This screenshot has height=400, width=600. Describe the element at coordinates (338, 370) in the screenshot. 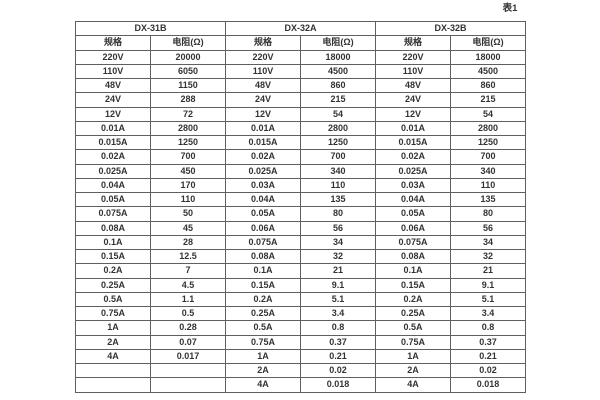

I see `resistance-cell: 0.02` at that location.